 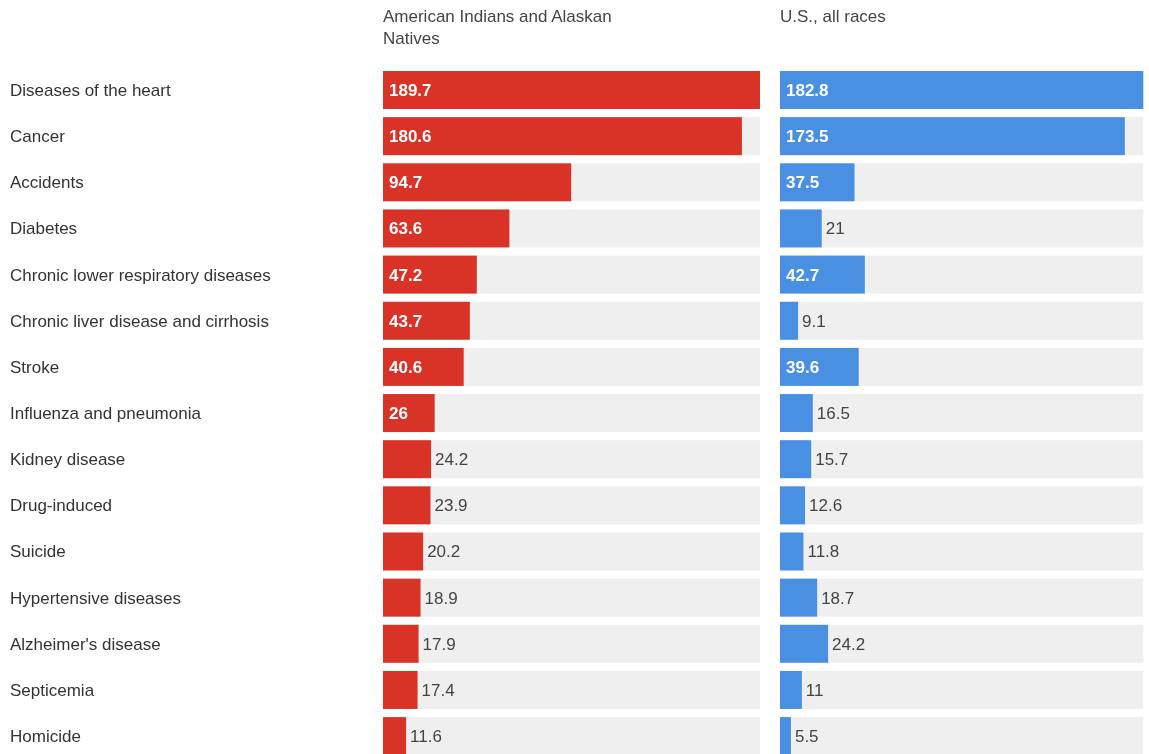 I want to click on chart-title: U.S., all races, so click(x=833, y=16).